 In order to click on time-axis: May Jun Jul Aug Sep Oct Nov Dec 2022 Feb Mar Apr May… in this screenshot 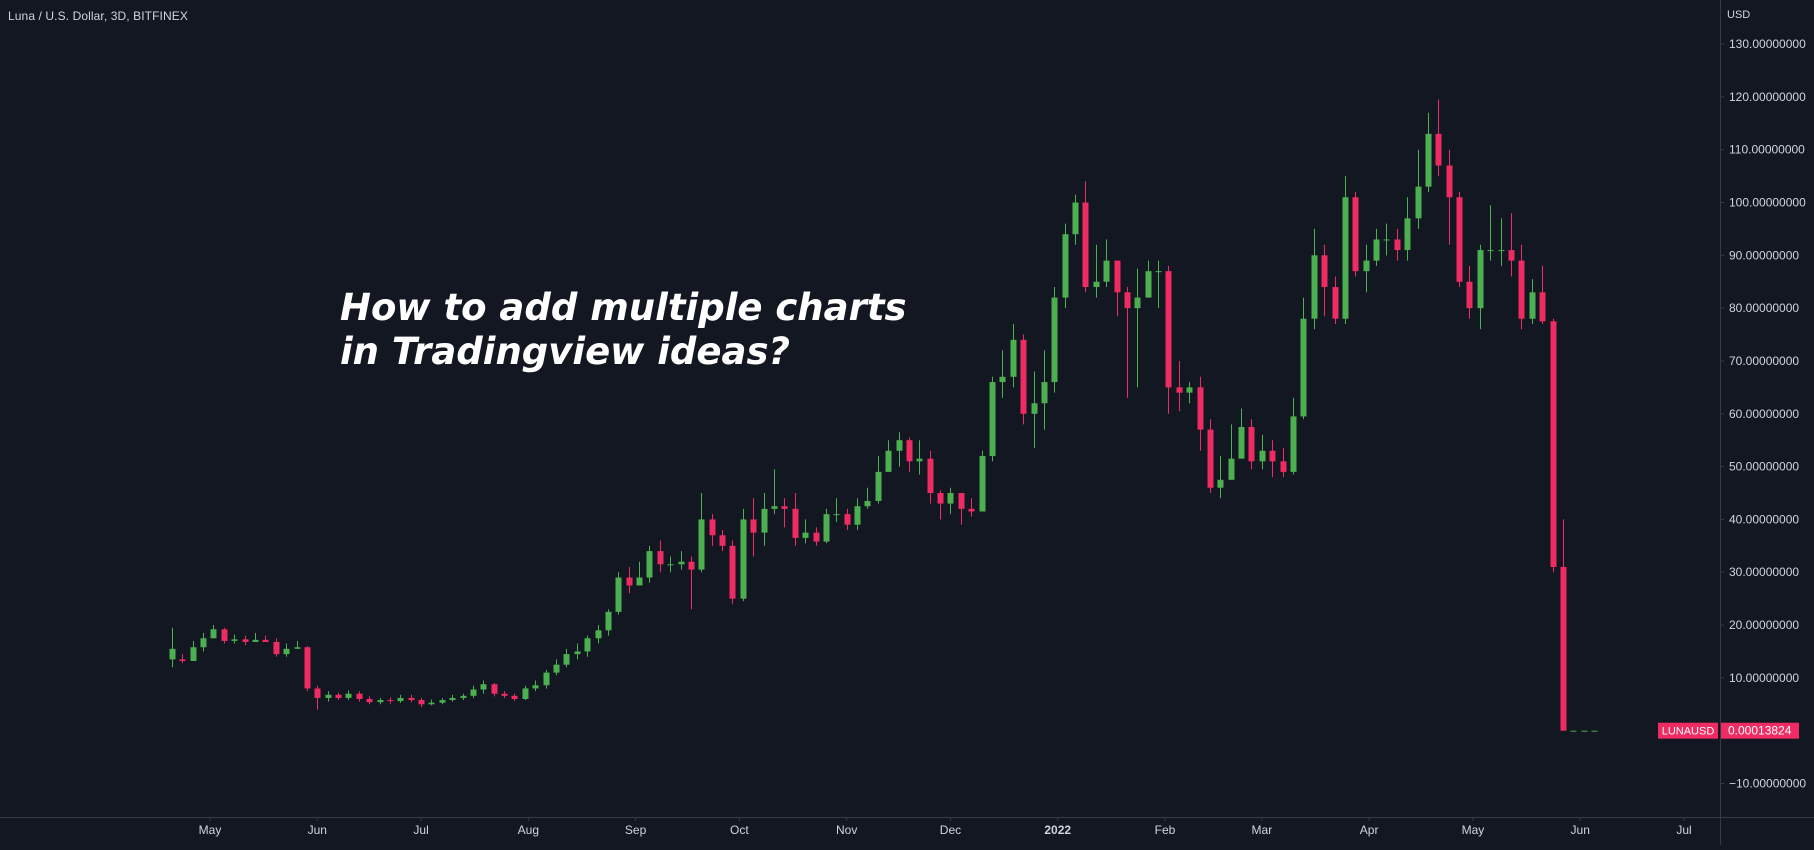, I will do `click(907, 827)`.